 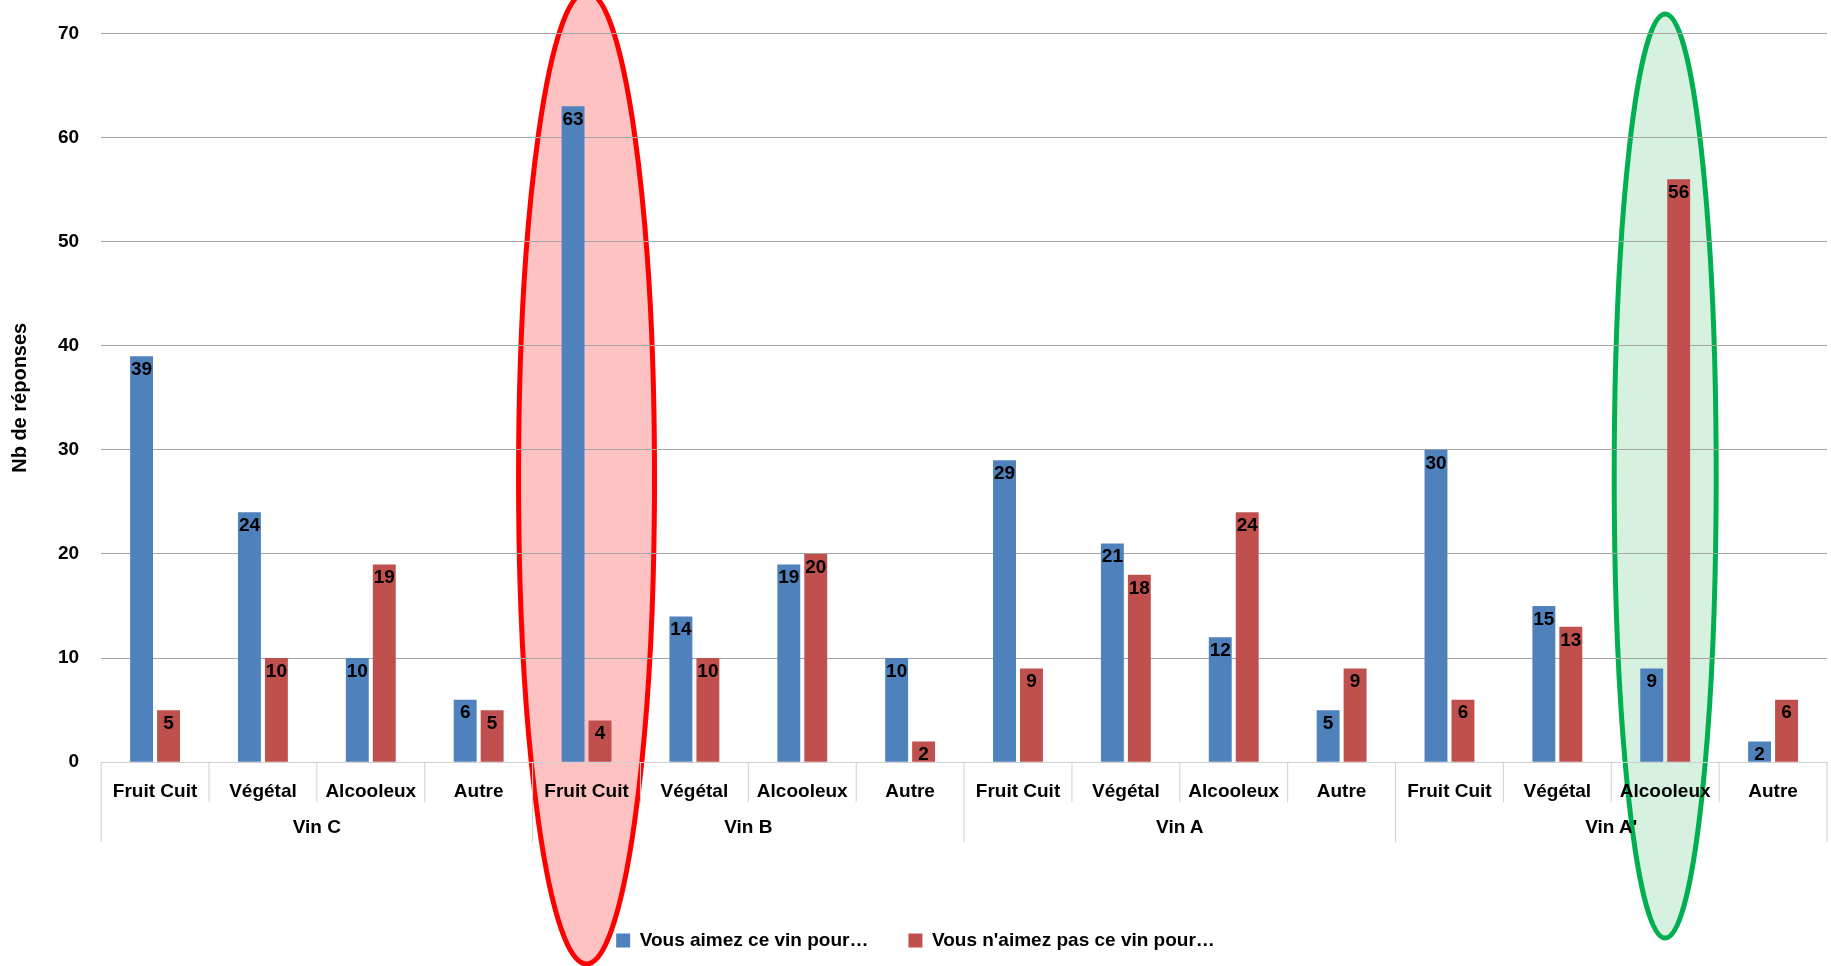 I want to click on y-tick-label: 20, so click(x=68, y=553).